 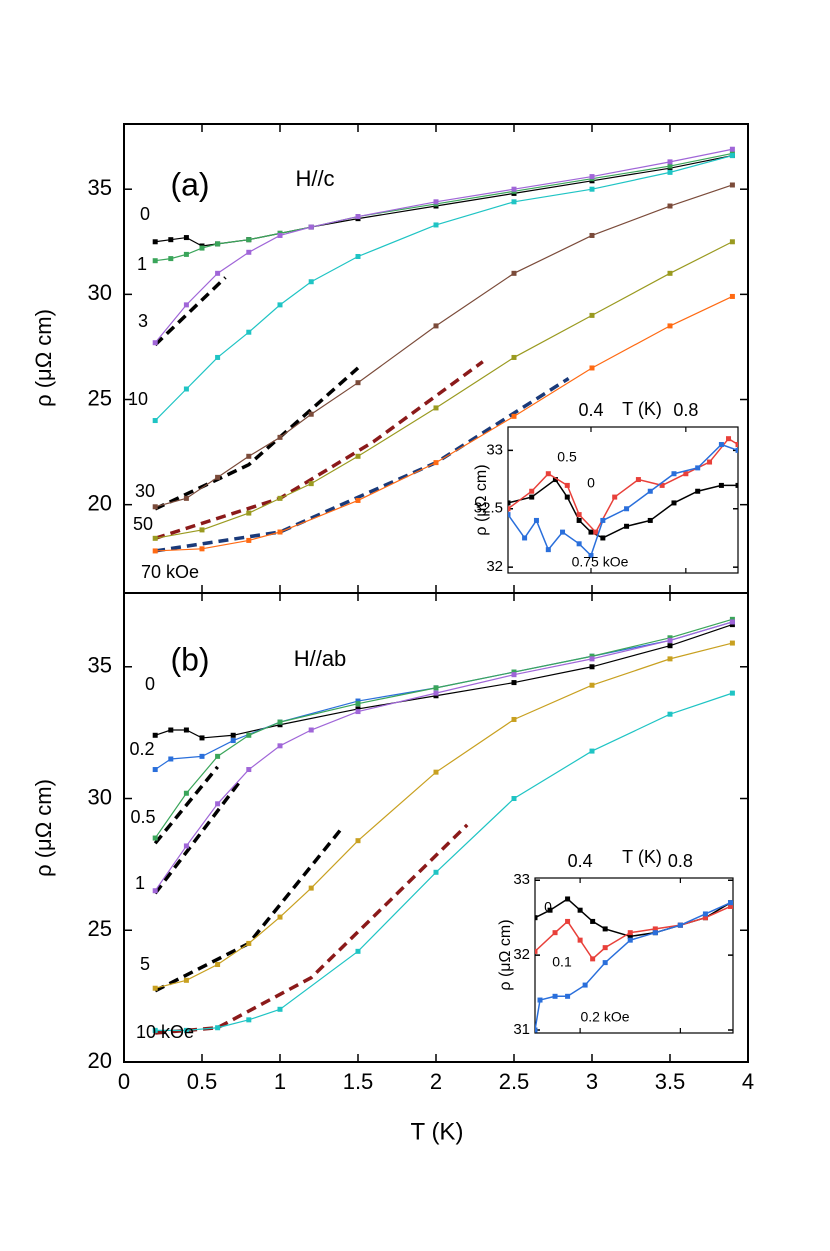 I want to click on y-tick-label: 20, so click(x=100, y=502).